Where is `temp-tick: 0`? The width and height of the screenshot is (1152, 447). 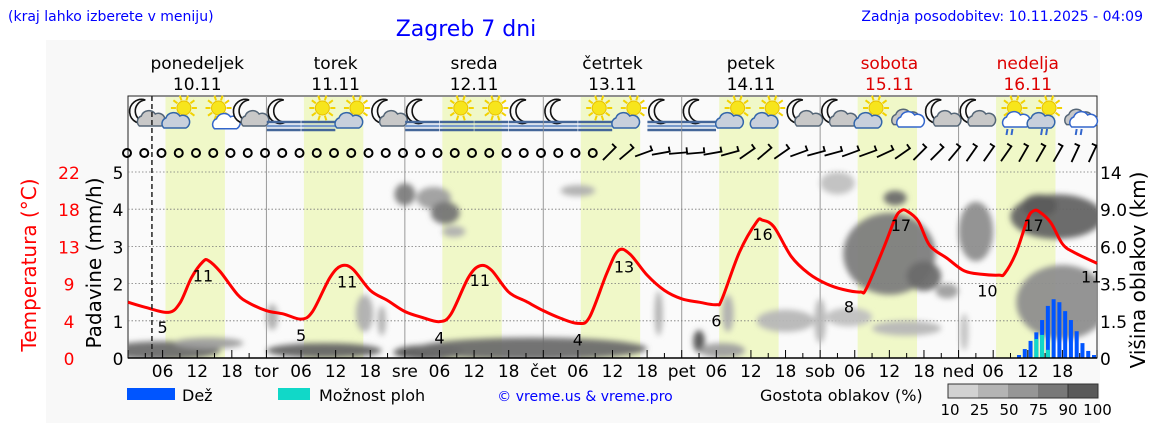 temp-tick: 0 is located at coordinates (69, 360).